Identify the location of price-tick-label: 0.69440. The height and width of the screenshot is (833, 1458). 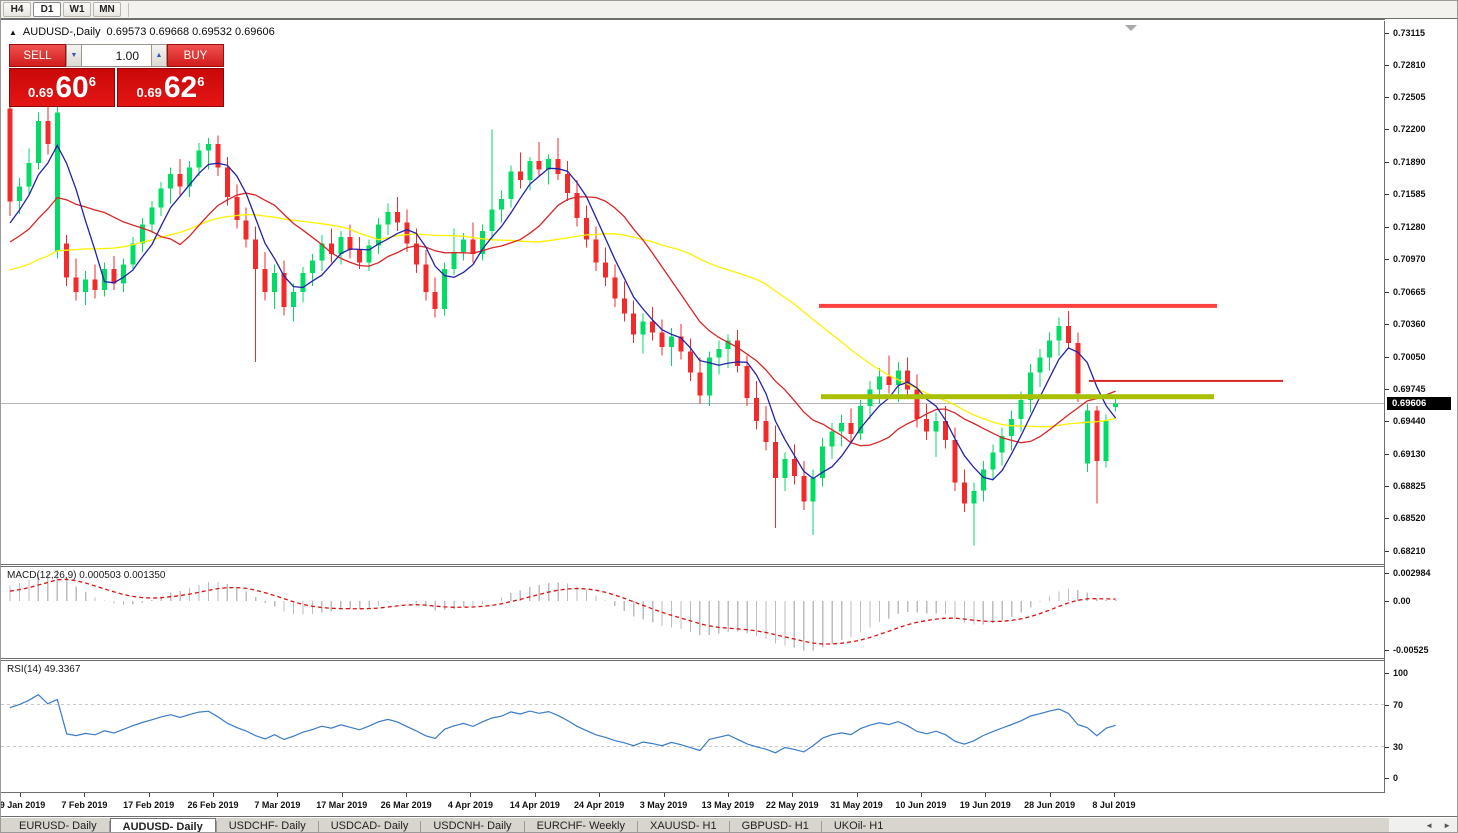
(1409, 421).